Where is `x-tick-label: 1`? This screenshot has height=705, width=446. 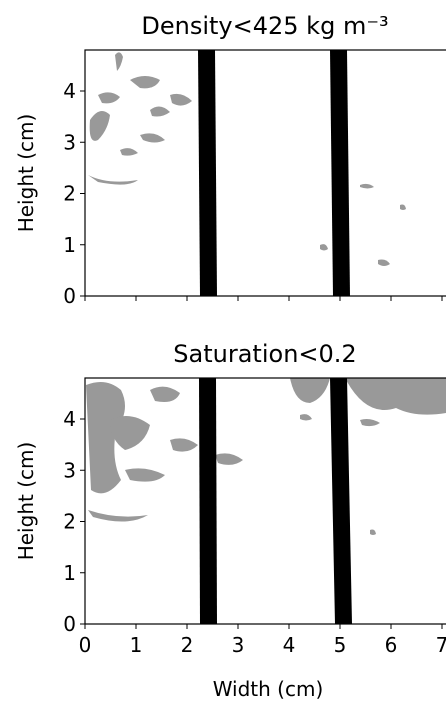 x-tick-label: 1 is located at coordinates (136, 645).